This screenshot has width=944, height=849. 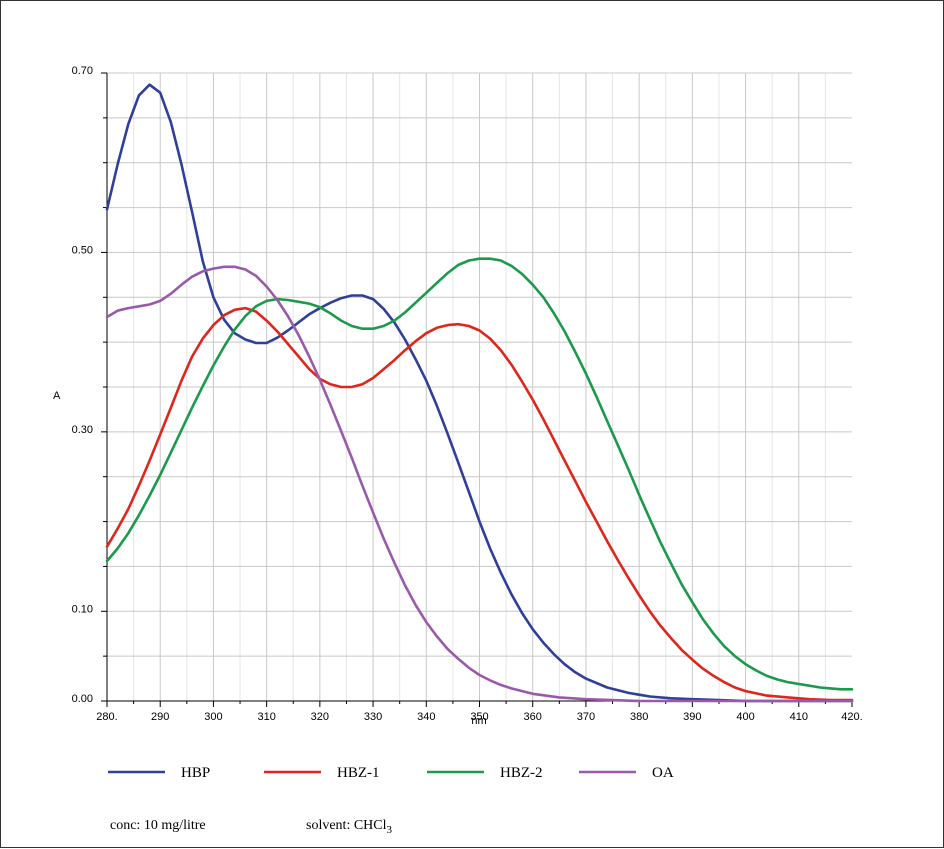 What do you see at coordinates (82, 430) in the screenshot?
I see `y-tick-label: 0.30` at bounding box center [82, 430].